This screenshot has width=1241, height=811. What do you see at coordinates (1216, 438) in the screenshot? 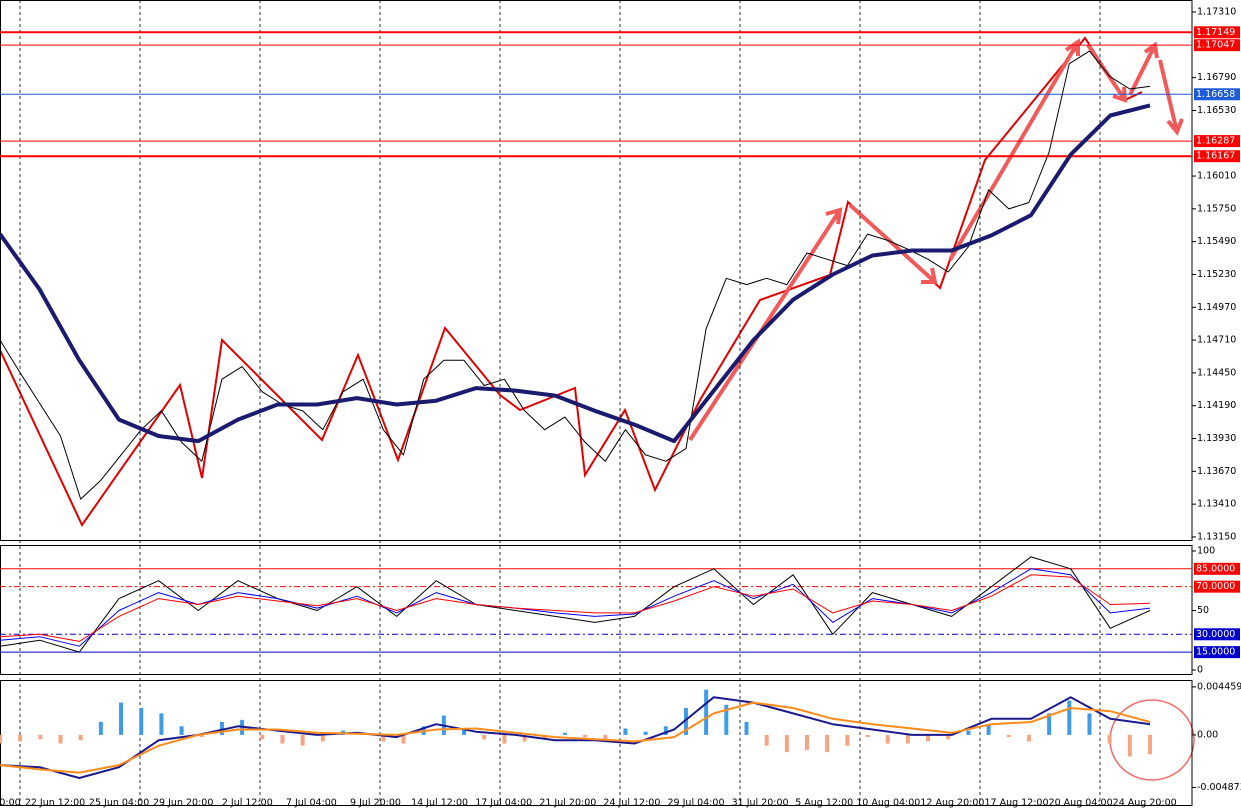
I see `y-tick-label: 1.13930` at bounding box center [1216, 438].